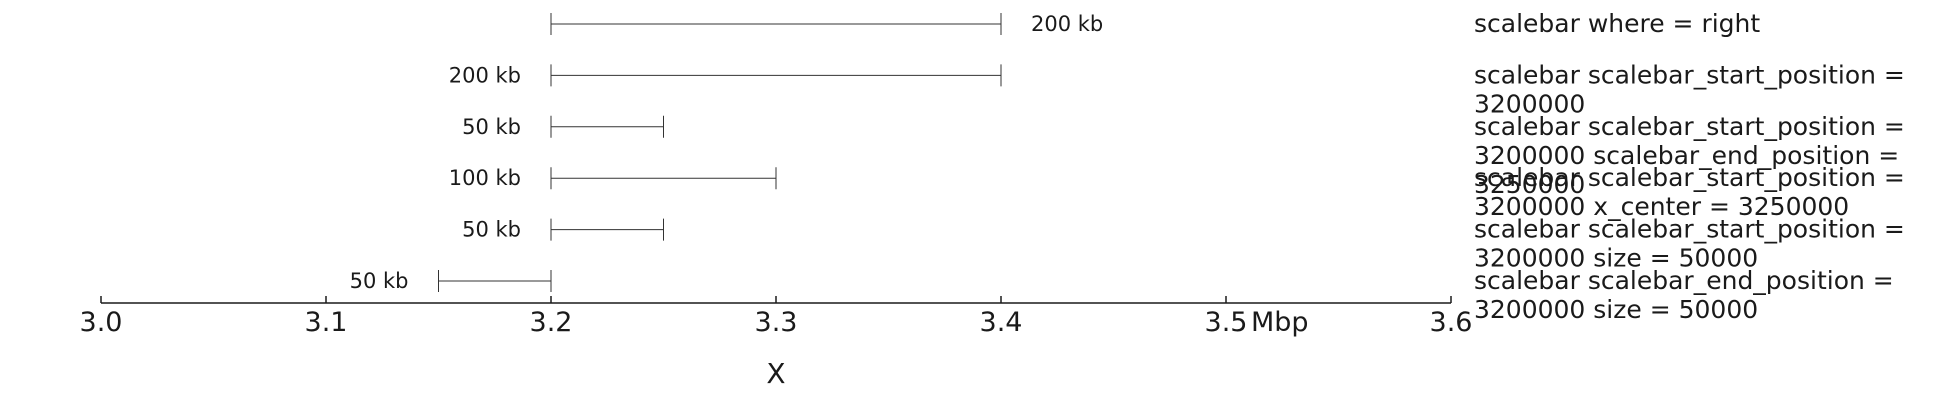 This screenshot has width=1944, height=401. Describe the element at coordinates (1529, 184) in the screenshot. I see `track-title-line: 3250000` at that location.